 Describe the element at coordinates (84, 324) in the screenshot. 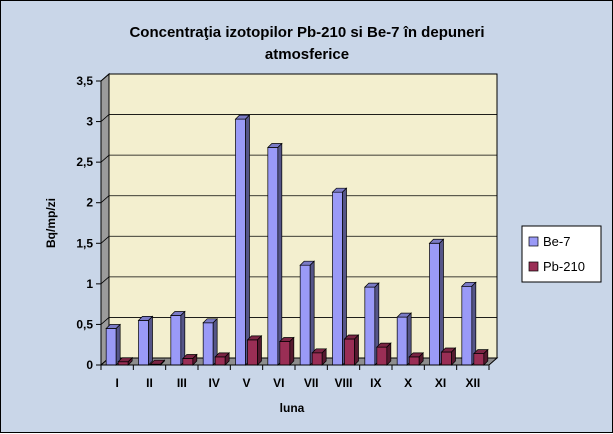

I see `y-tick-label: 0,5` at that location.